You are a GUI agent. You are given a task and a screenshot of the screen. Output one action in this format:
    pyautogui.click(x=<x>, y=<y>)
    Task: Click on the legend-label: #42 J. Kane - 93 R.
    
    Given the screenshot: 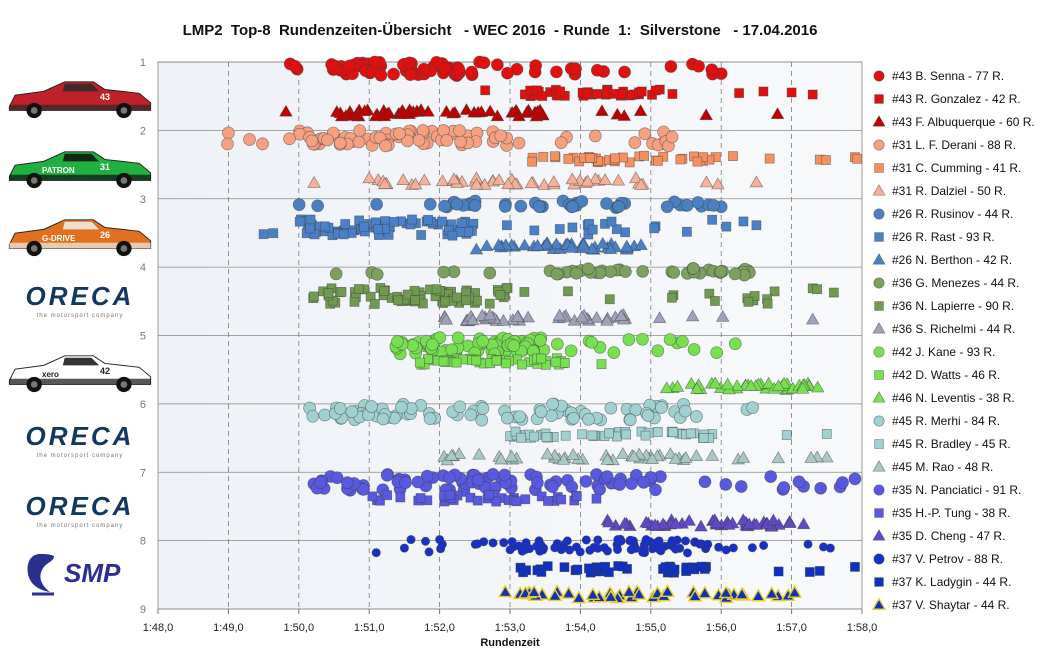 What is the action you would take?
    pyautogui.click(x=944, y=351)
    